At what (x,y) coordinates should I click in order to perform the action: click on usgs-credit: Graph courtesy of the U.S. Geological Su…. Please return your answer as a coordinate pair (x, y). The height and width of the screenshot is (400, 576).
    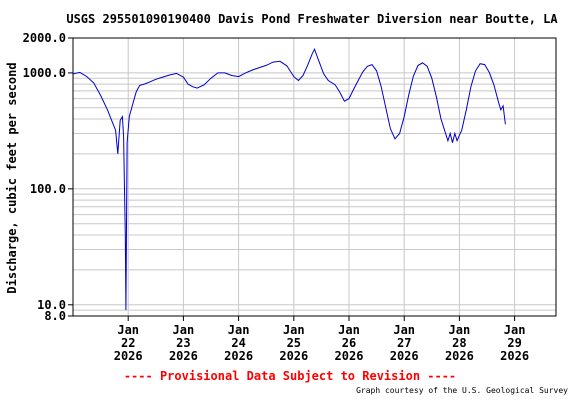
    Looking at the image, I should click on (462, 390).